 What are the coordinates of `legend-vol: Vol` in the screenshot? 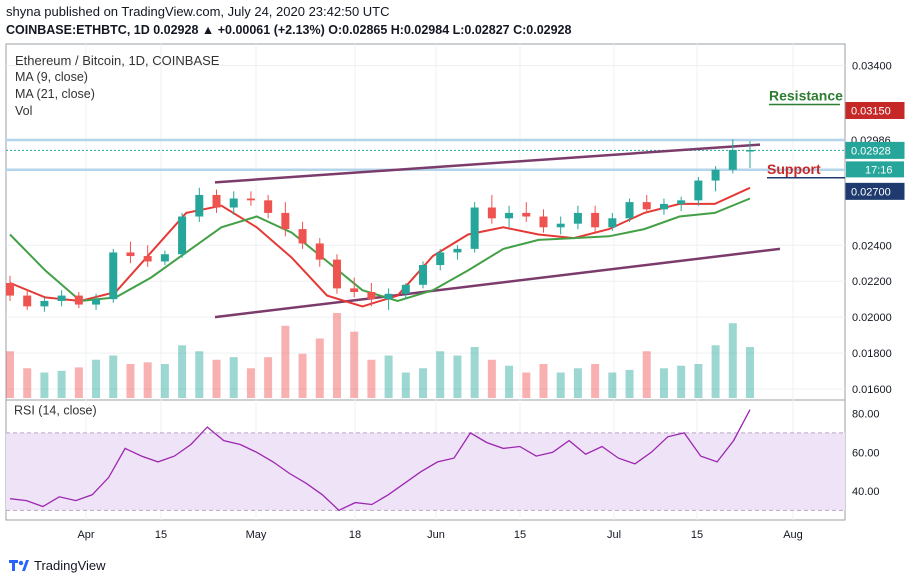 It's located at (24, 111).